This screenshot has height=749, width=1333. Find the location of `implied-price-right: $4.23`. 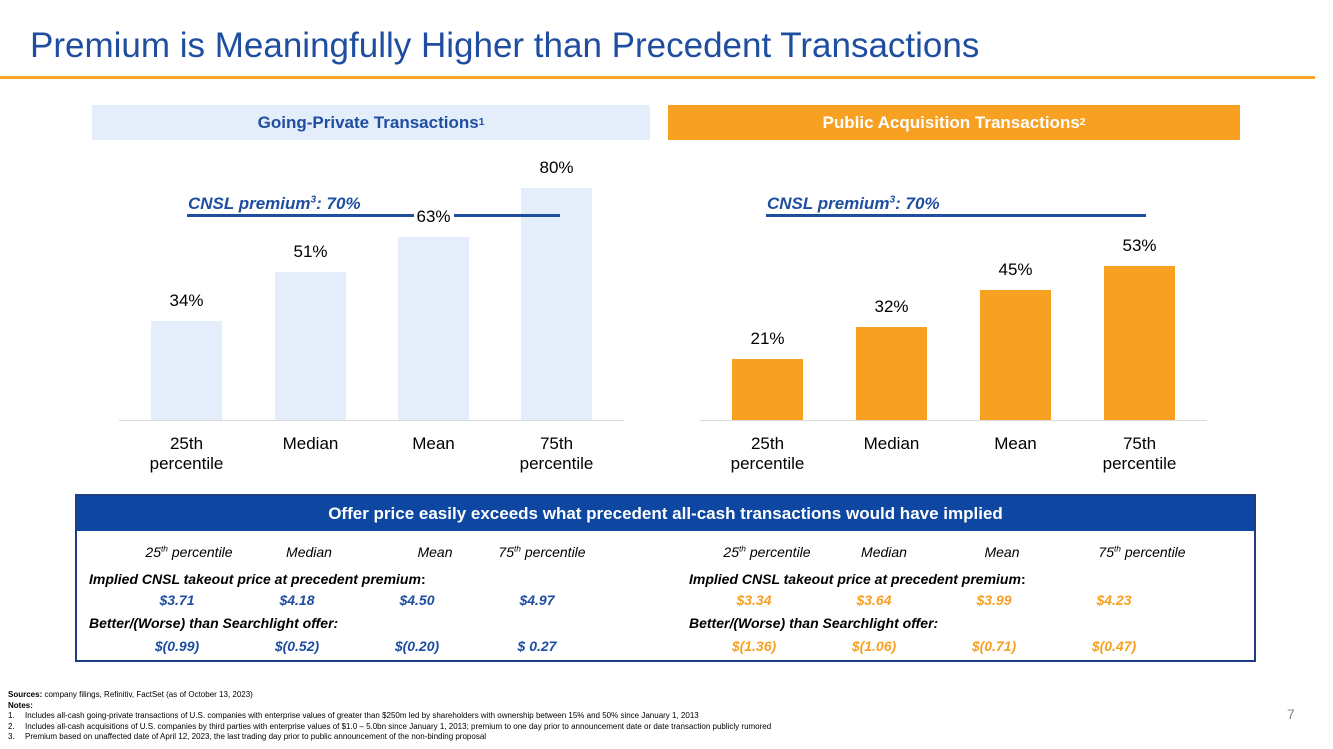

implied-price-right: $4.23 is located at coordinates (1114, 600).